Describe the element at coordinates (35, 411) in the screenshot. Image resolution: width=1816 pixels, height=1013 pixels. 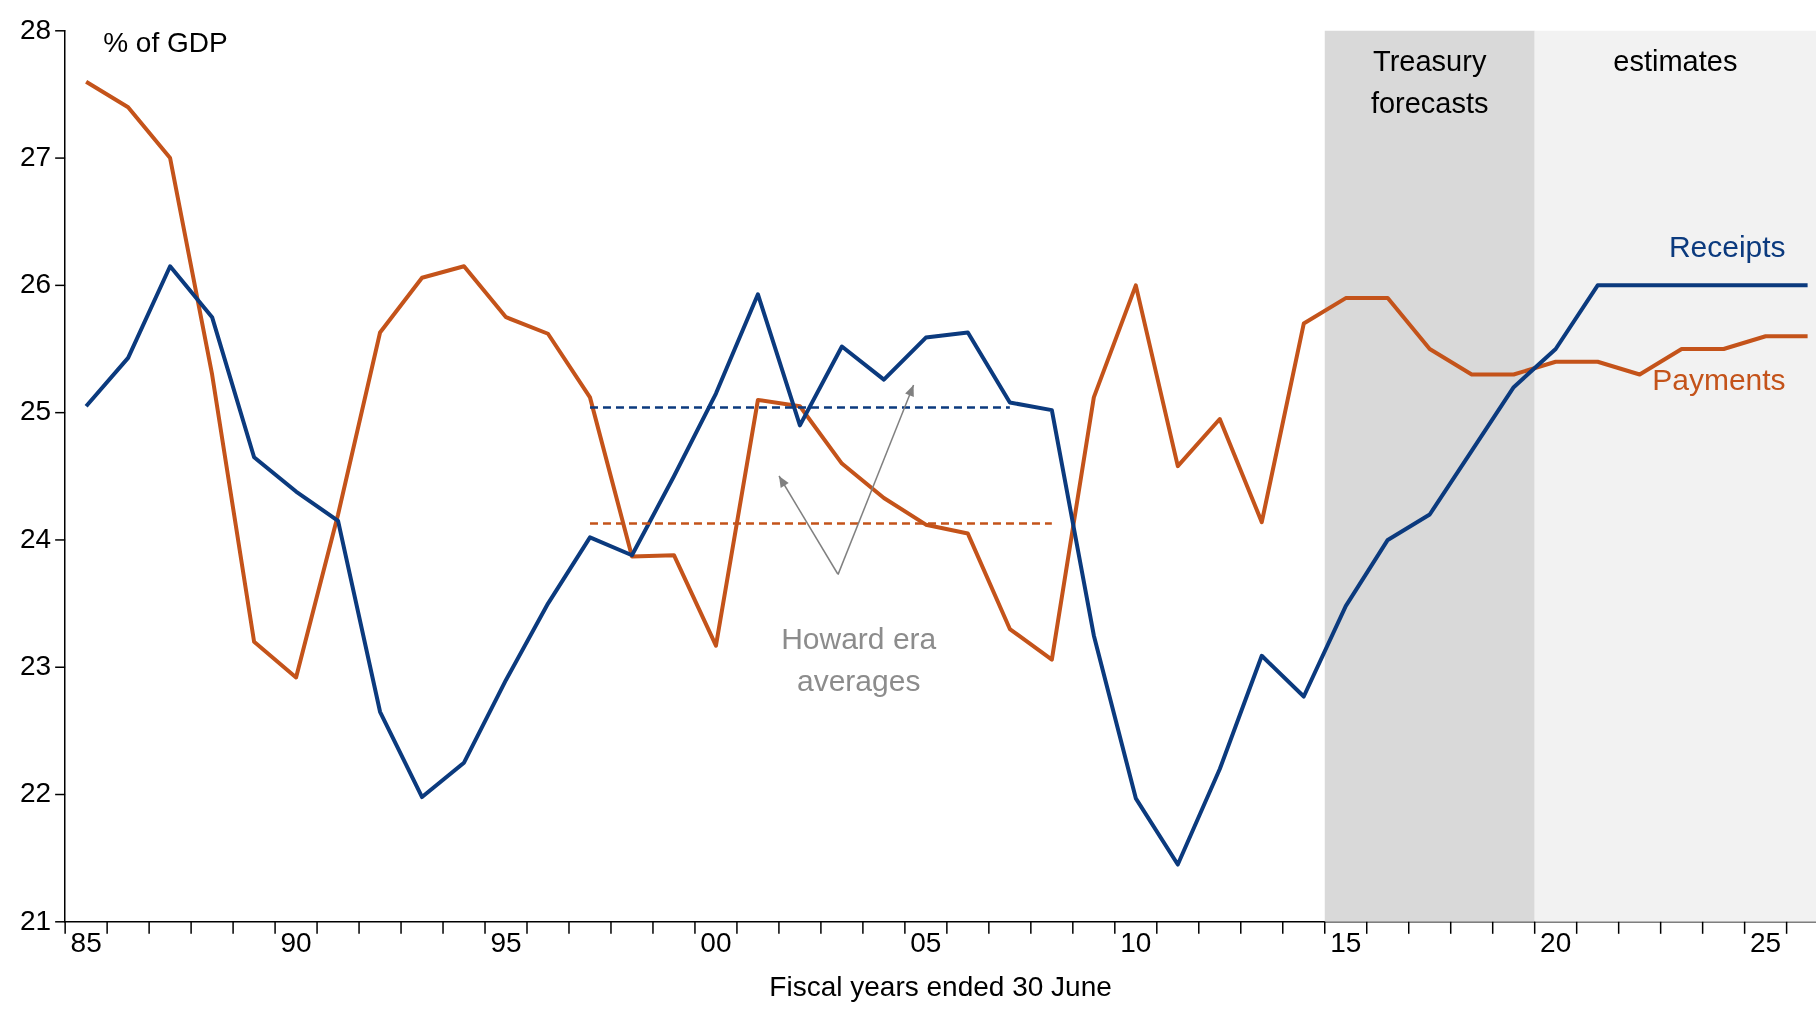
I see `y-tick-label: 25` at that location.